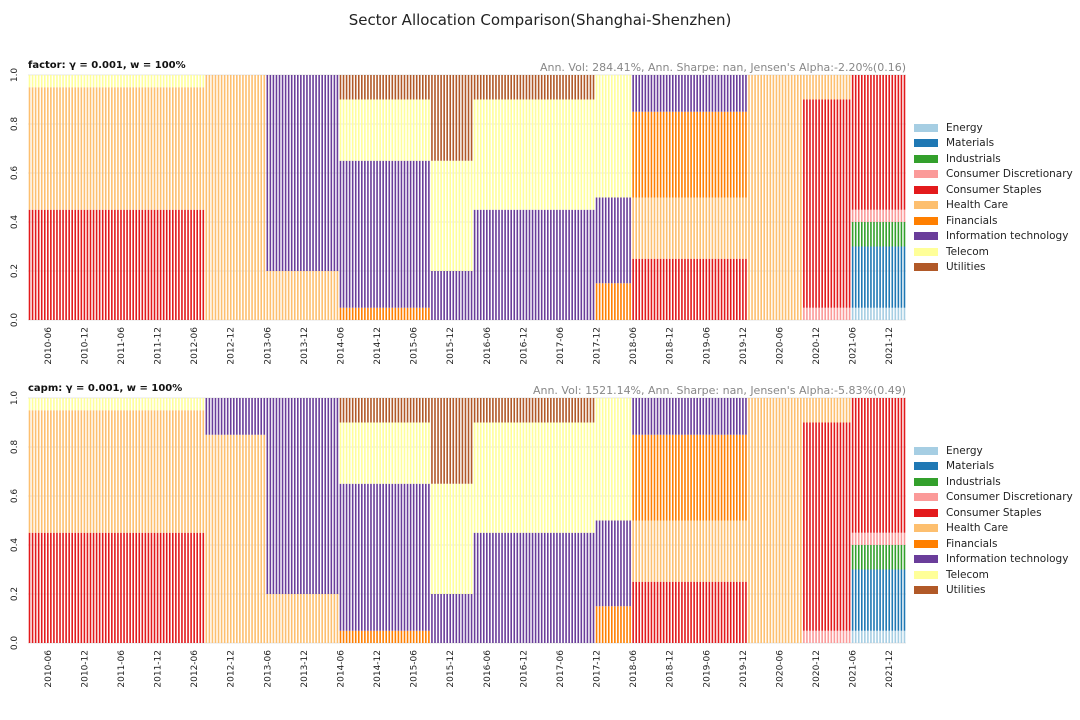  What do you see at coordinates (886, 313) in the screenshot?
I see `bar-segment-energy` at bounding box center [886, 313].